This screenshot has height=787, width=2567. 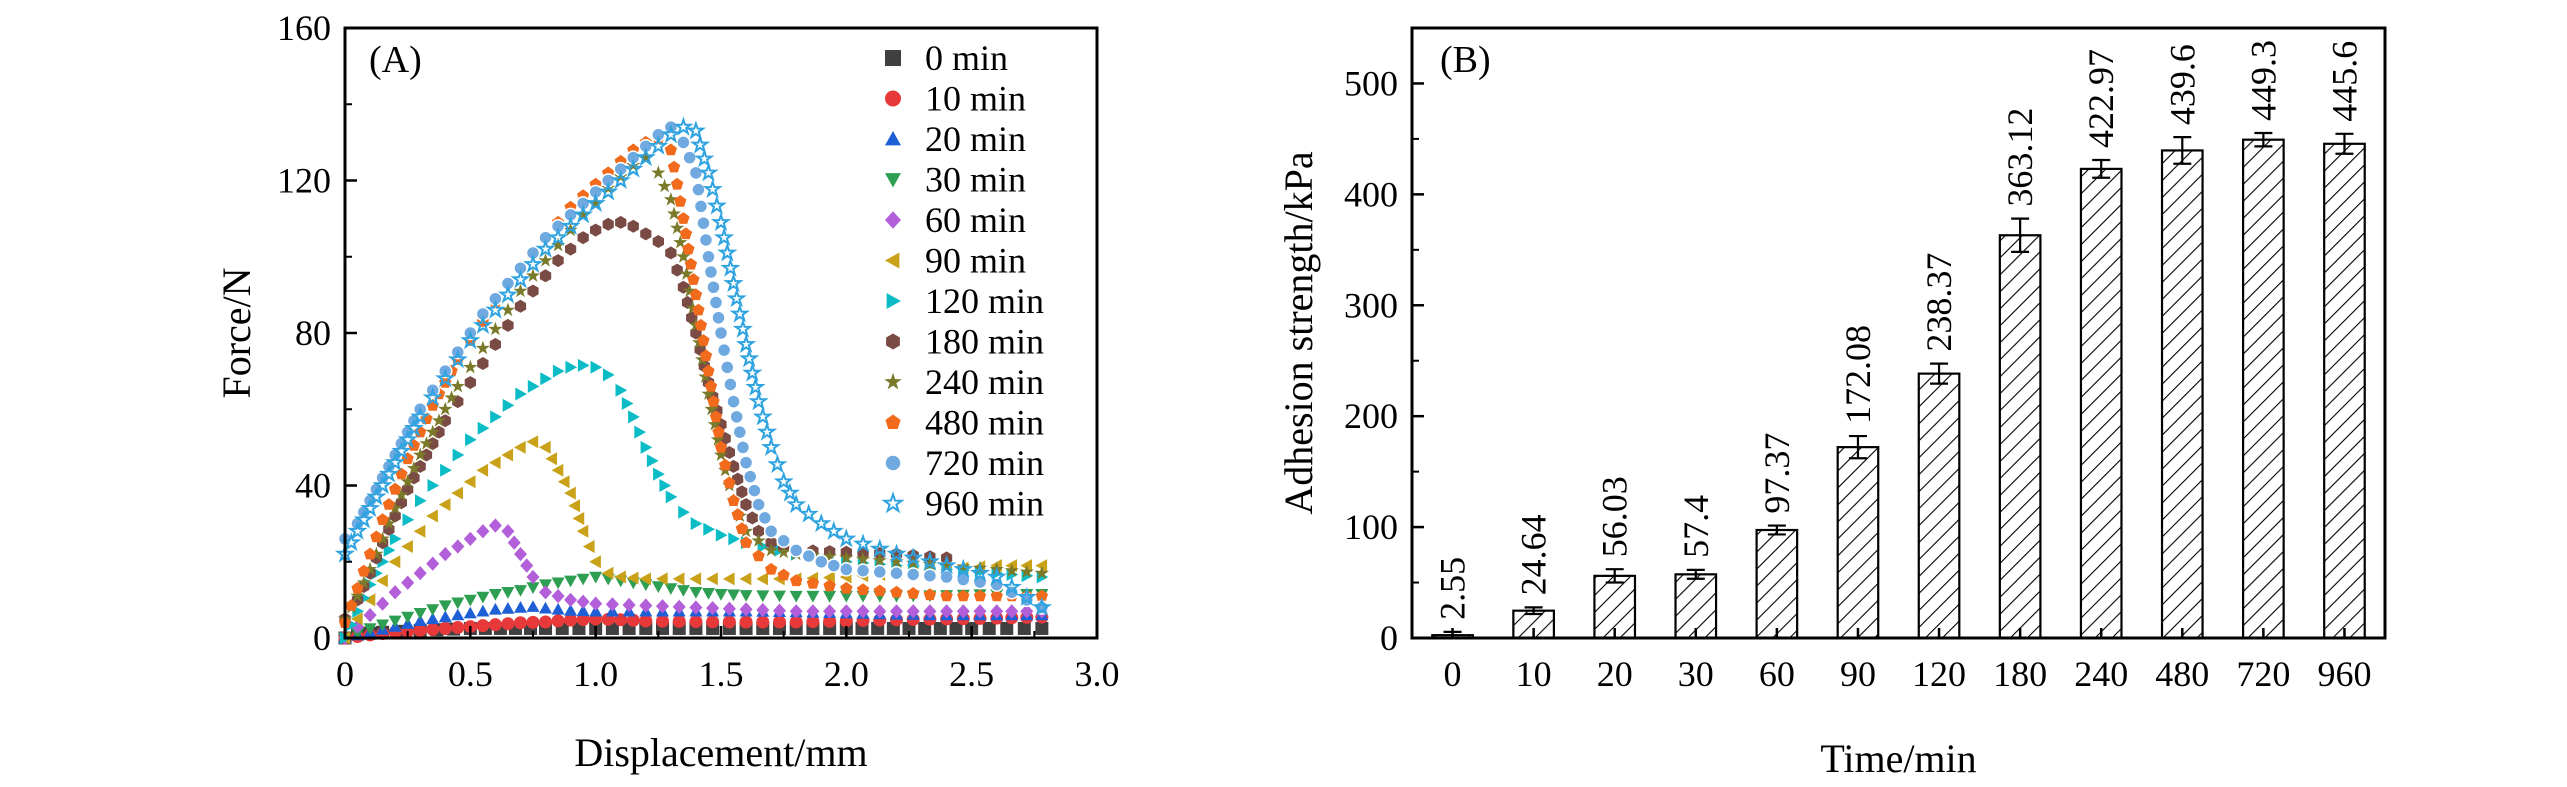 I want to click on panel-a-y-axis-title: Force/N, so click(x=236, y=332).